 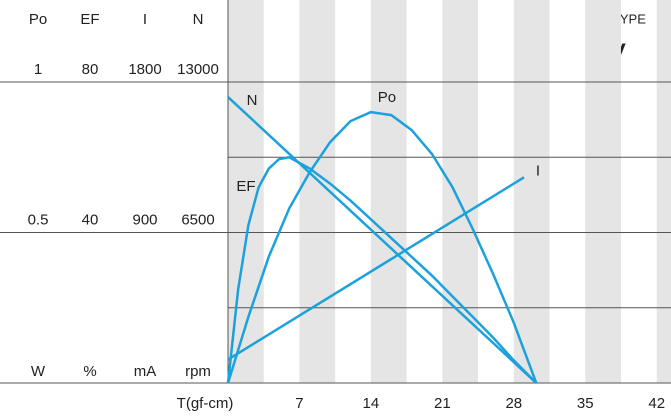 I want to click on curve-label: N, so click(x=252, y=100).